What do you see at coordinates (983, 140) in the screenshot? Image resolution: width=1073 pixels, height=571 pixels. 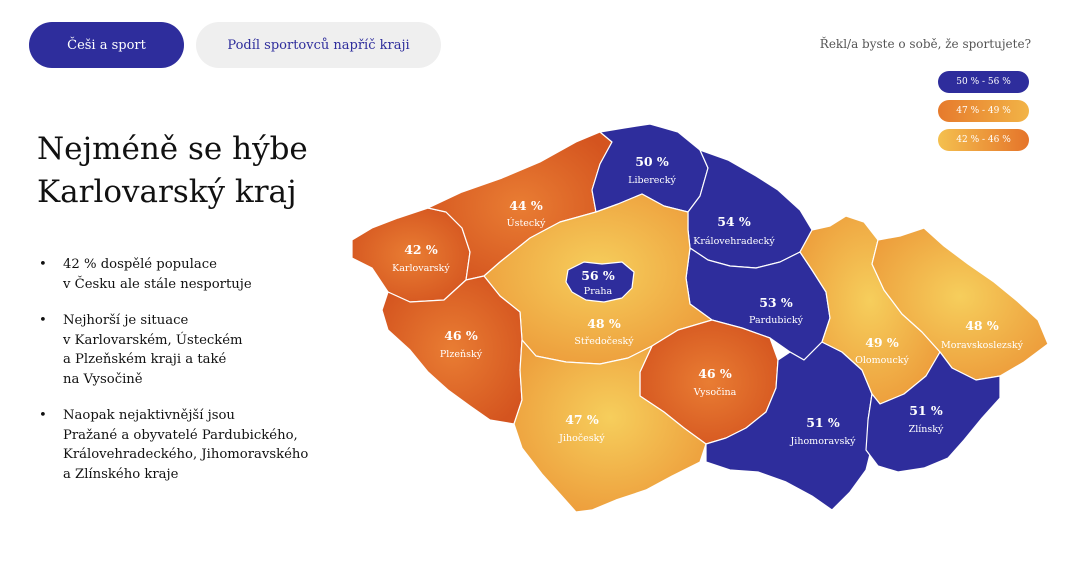 I see `legend-item-low: 42 % - 46 %` at bounding box center [983, 140].